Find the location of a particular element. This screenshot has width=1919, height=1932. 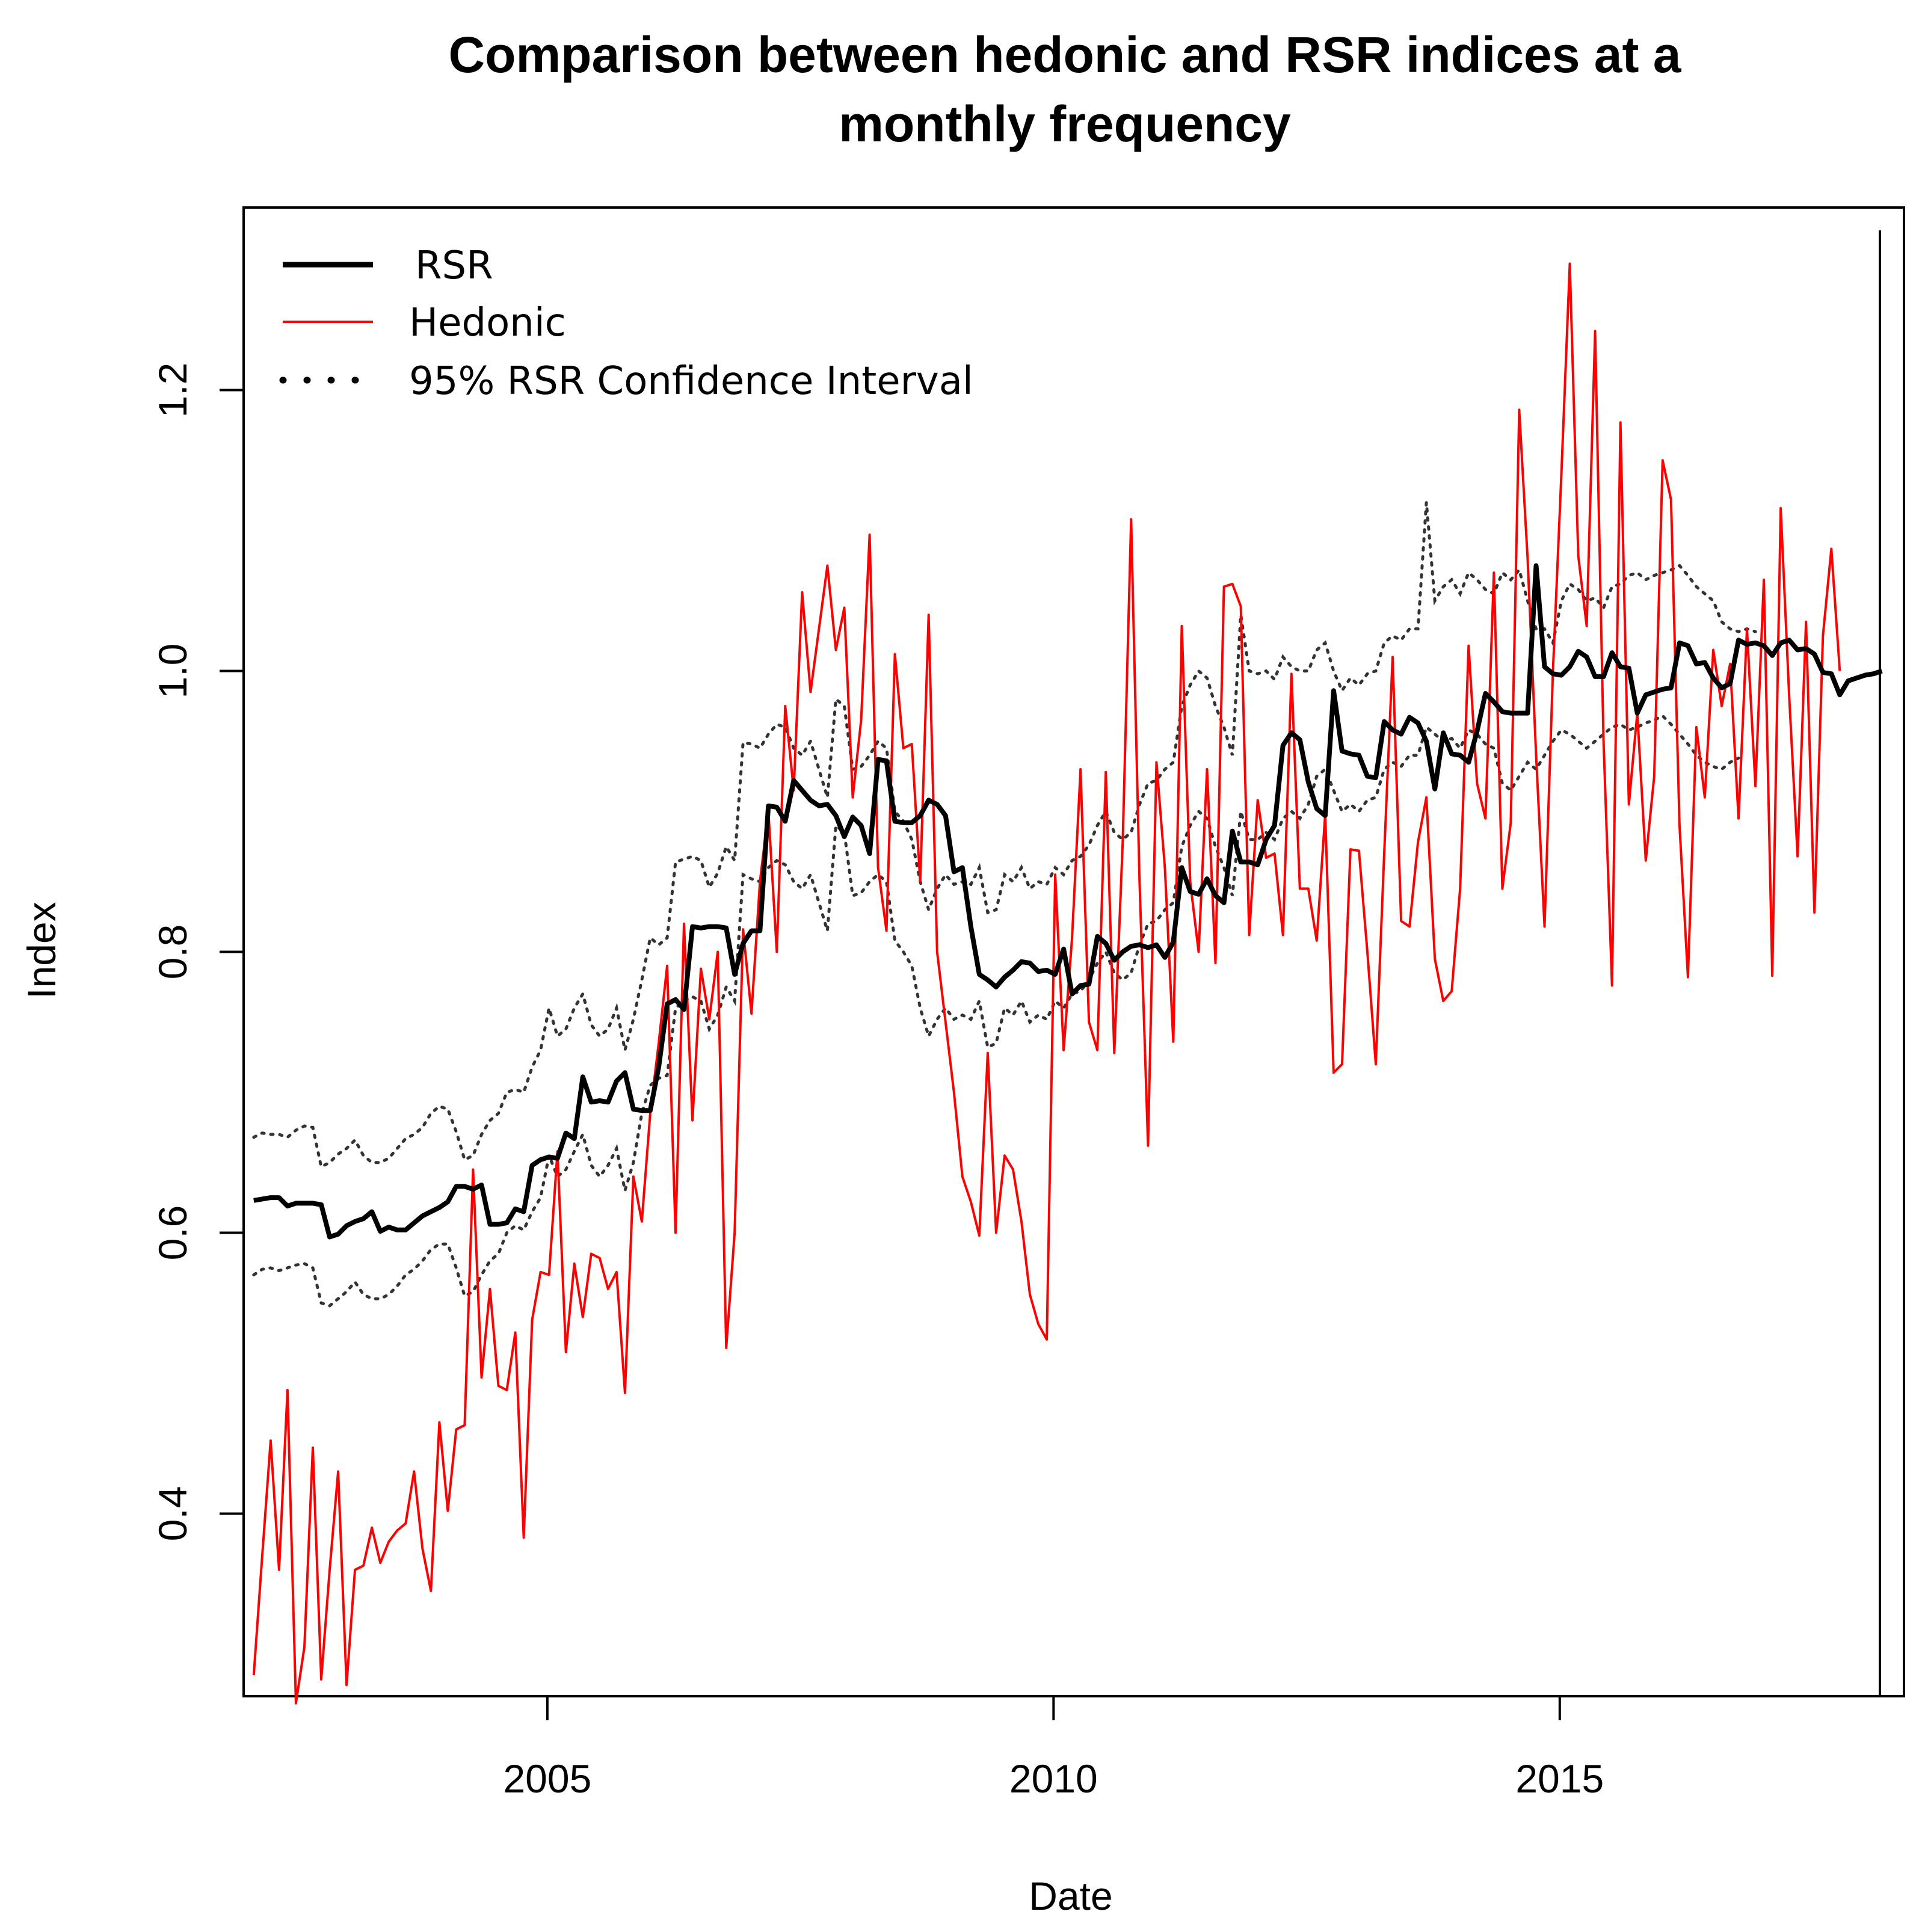

y-axis-label: Index is located at coordinates (41, 950).